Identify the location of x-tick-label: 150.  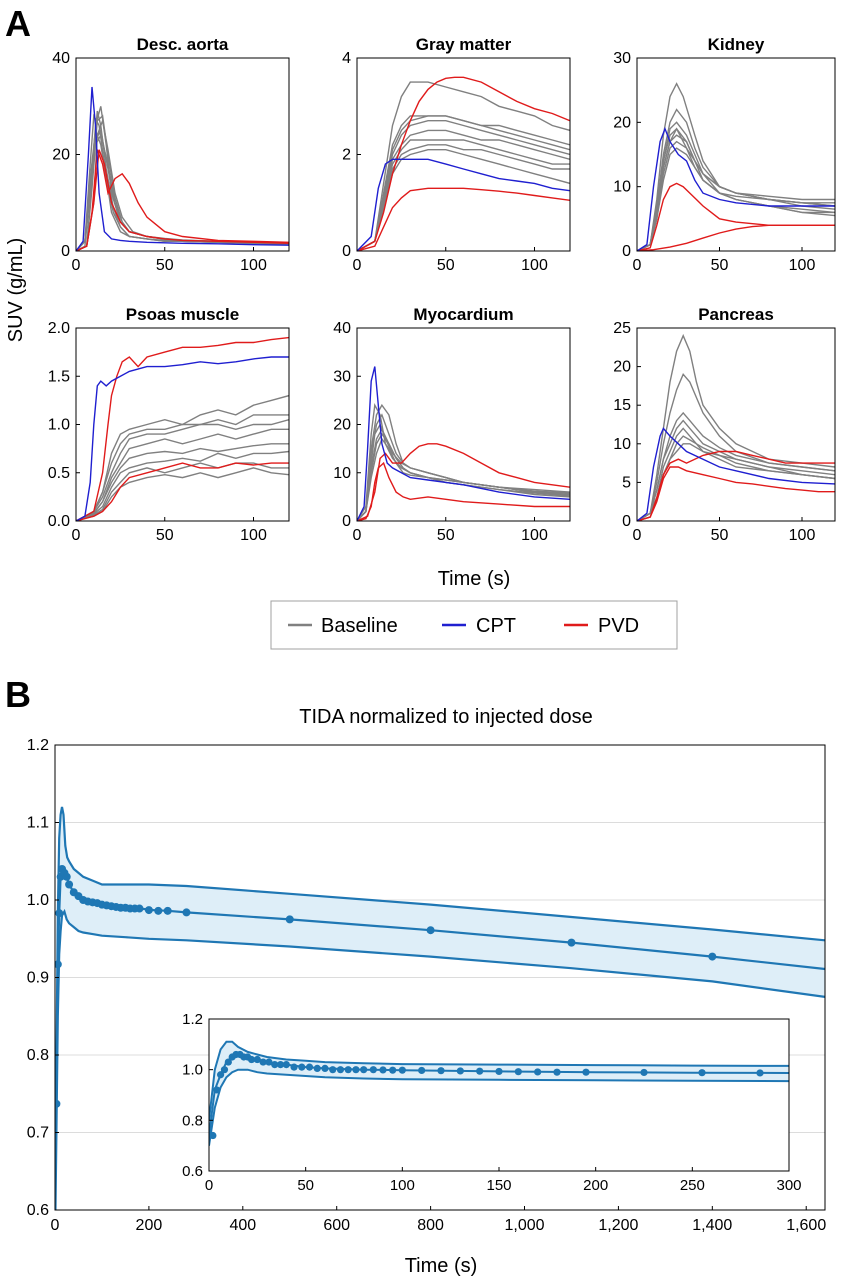
(498, 1185).